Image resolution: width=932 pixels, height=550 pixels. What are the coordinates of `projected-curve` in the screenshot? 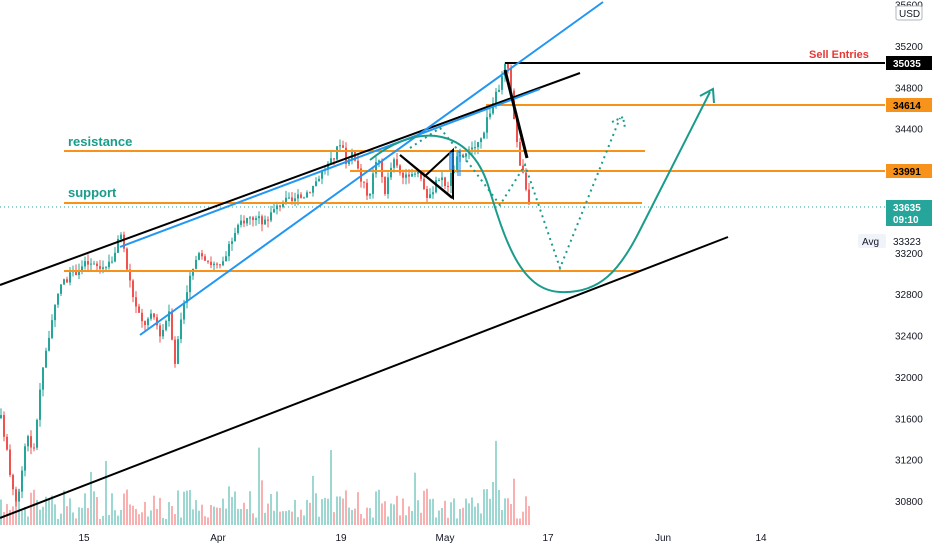 It's located at (540, 192).